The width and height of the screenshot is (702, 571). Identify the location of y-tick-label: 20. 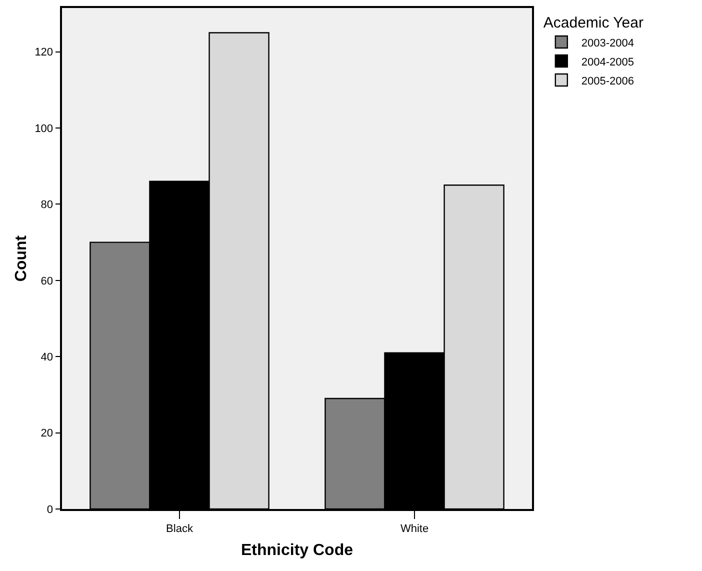
(47, 434).